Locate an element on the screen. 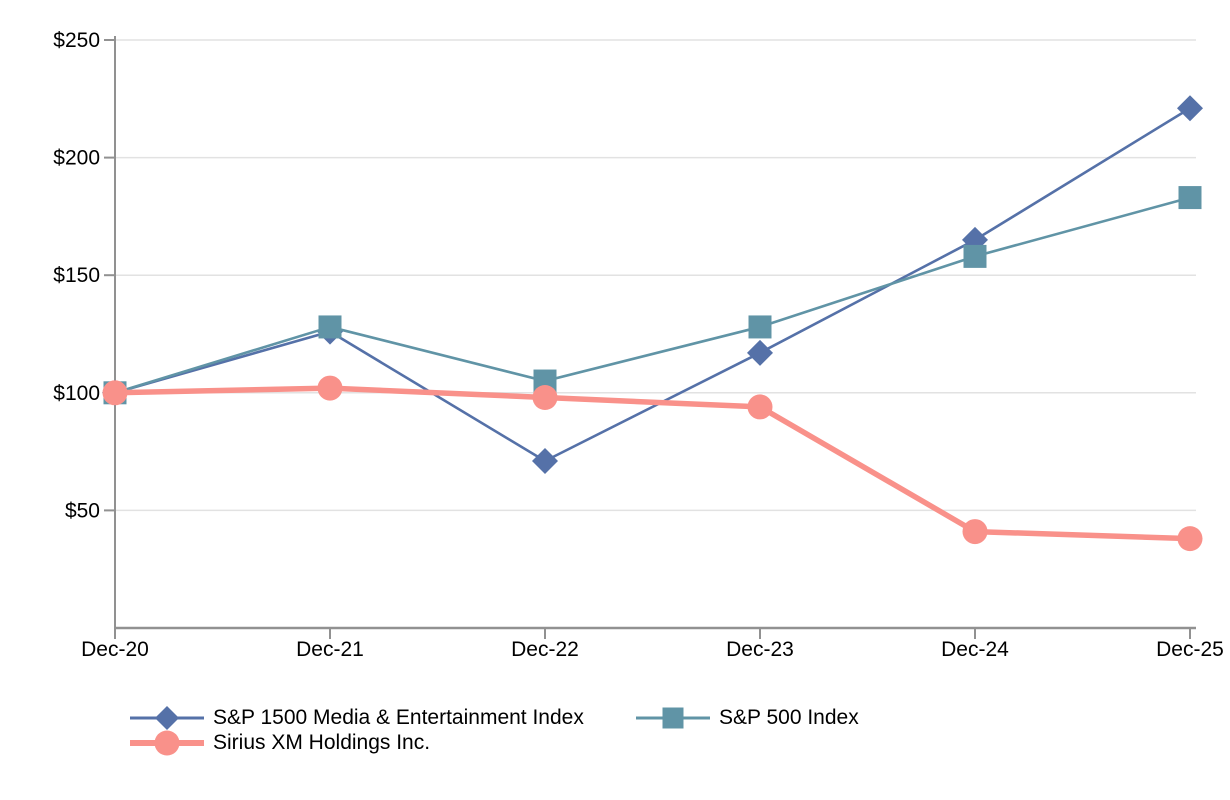 Image resolution: width=1230 pixels, height=800 pixels. y-axis-label-100: $100 is located at coordinates (76, 393).